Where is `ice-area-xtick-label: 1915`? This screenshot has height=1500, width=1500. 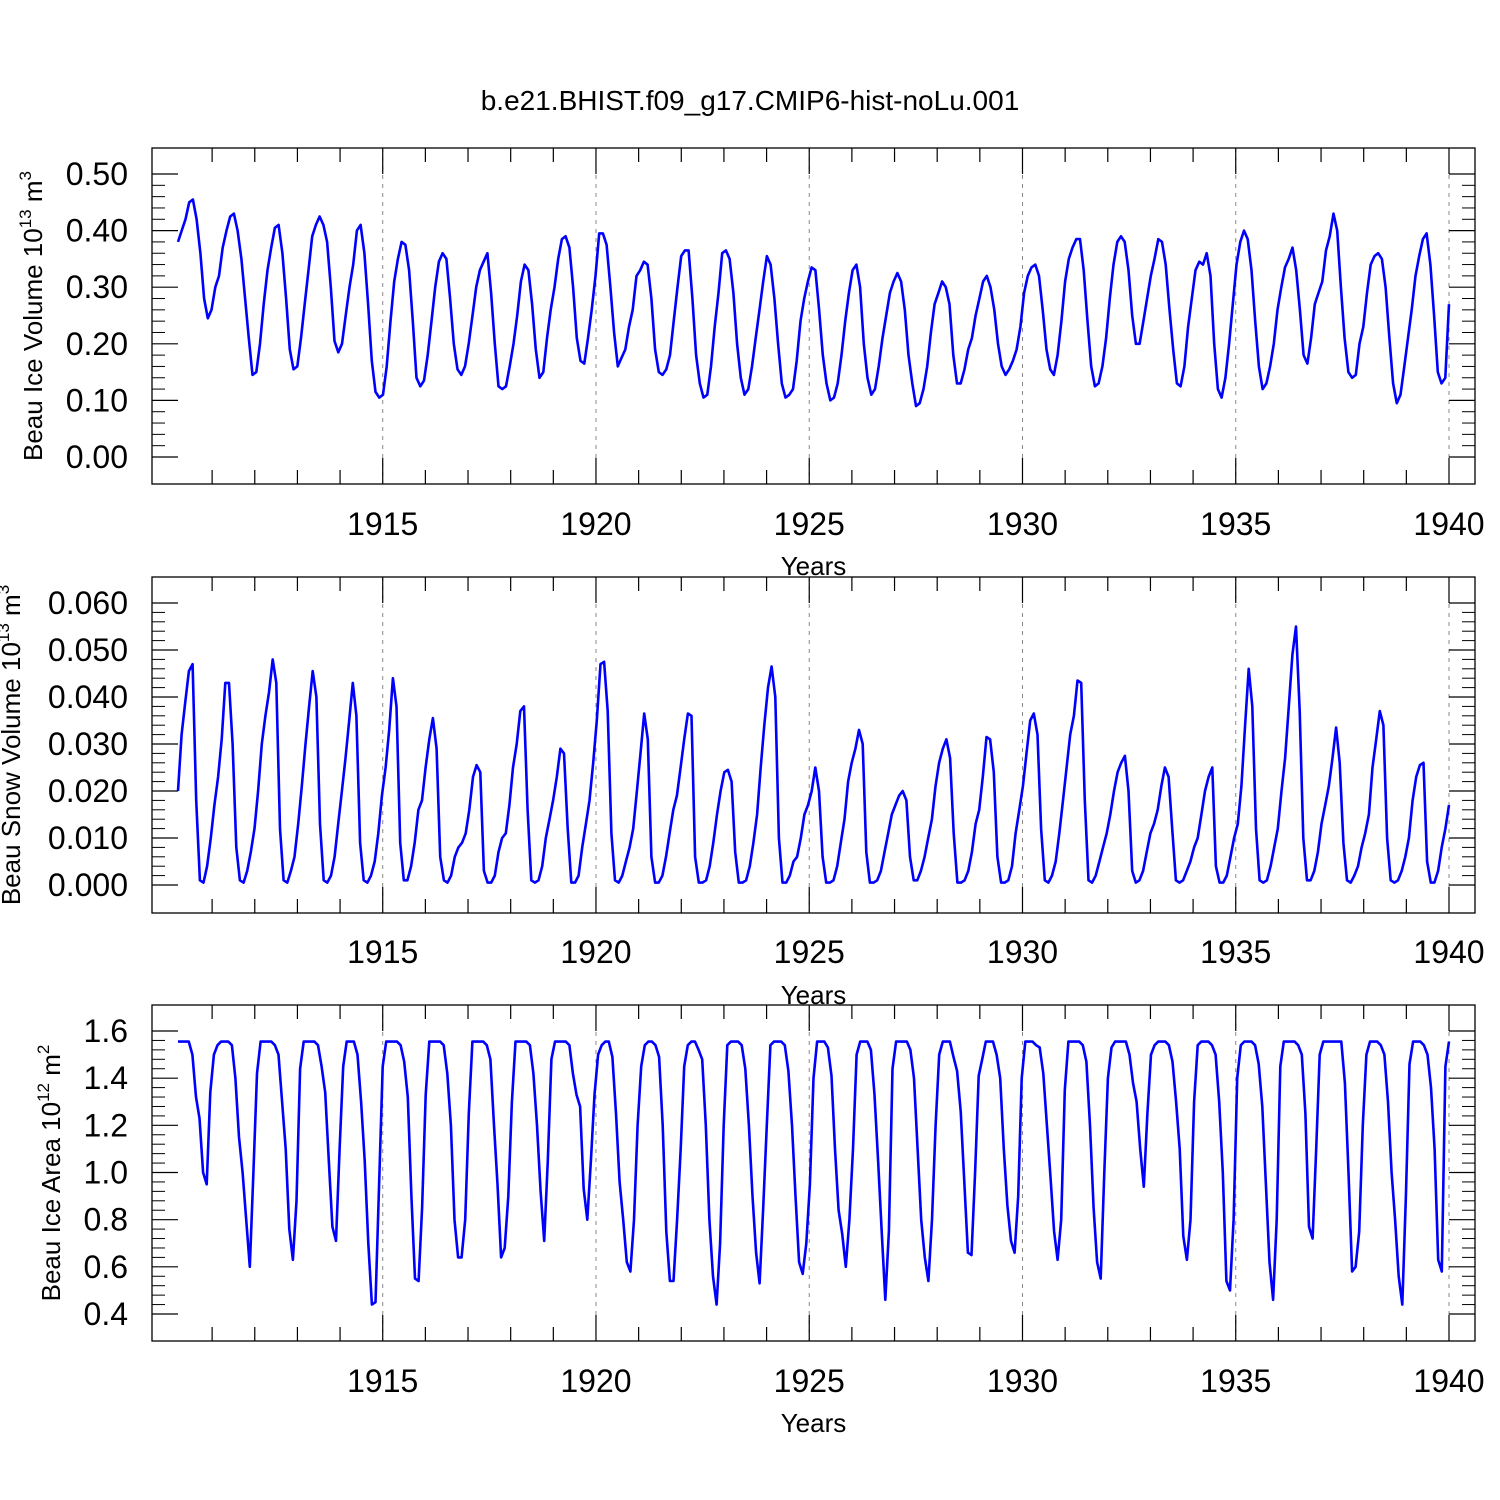
ice-area-xtick-label: 1915 is located at coordinates (382, 1381).